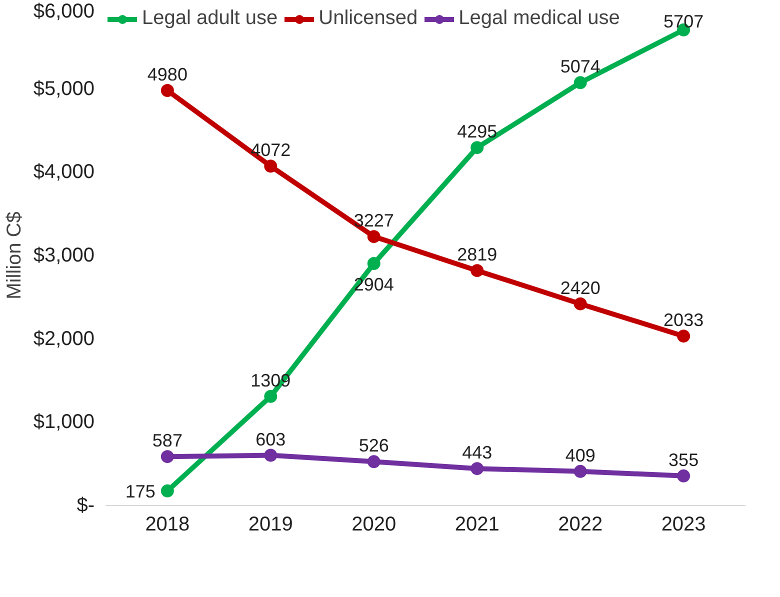  I want to click on y-tick-label: $3,000, so click(63, 255).